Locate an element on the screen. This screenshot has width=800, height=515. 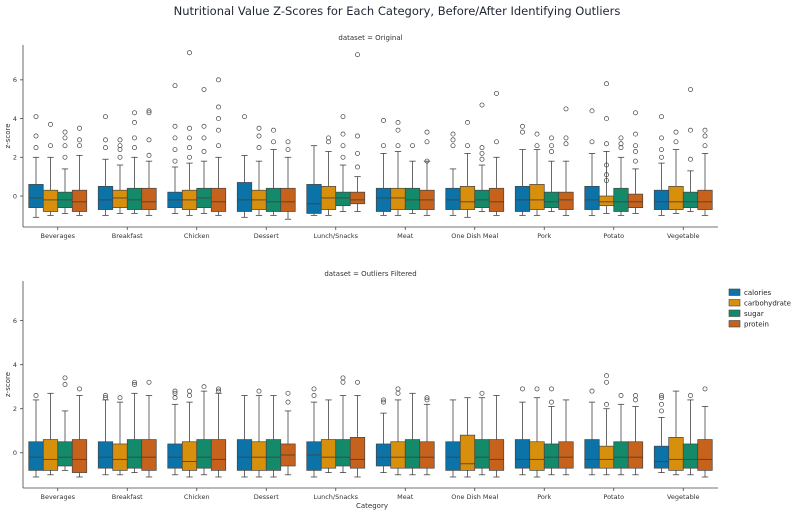
y-tick-label: 4 is located at coordinates (15, 119).